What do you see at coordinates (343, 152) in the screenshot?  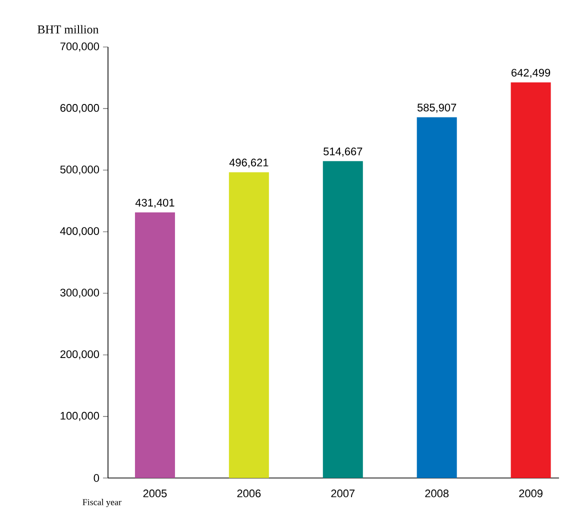 I see `data-label: 514,667` at bounding box center [343, 152].